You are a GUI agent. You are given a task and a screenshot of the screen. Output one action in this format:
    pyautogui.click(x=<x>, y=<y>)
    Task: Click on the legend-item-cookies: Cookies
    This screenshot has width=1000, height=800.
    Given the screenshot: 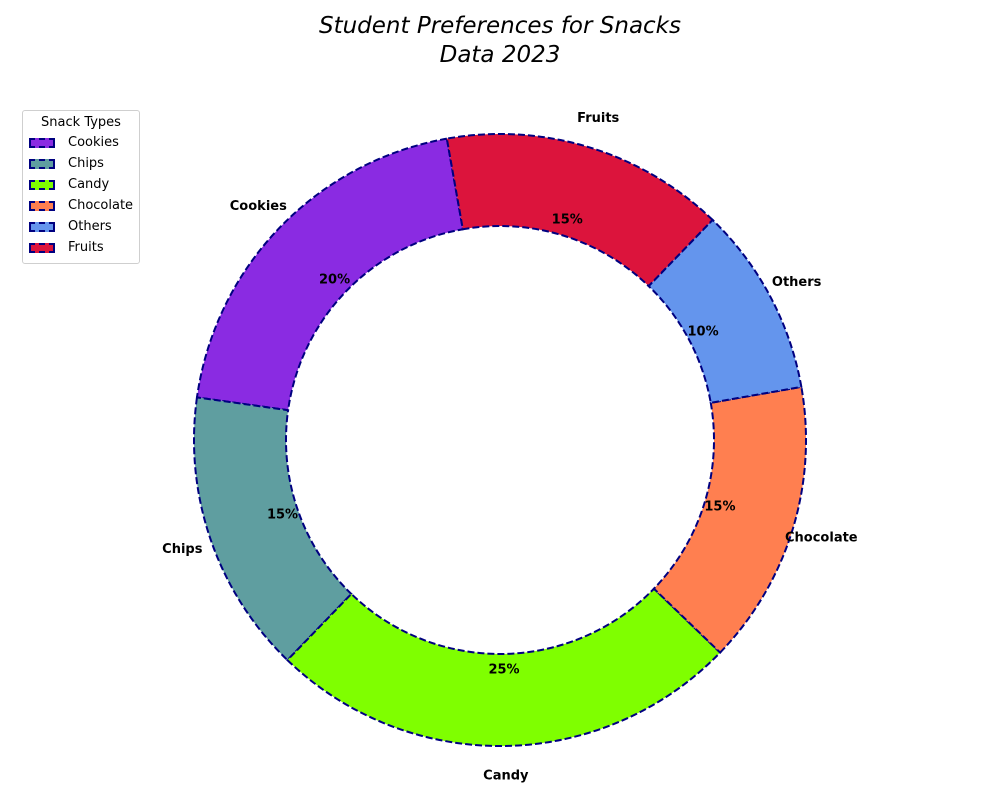 What is the action you would take?
    pyautogui.click(x=81, y=142)
    